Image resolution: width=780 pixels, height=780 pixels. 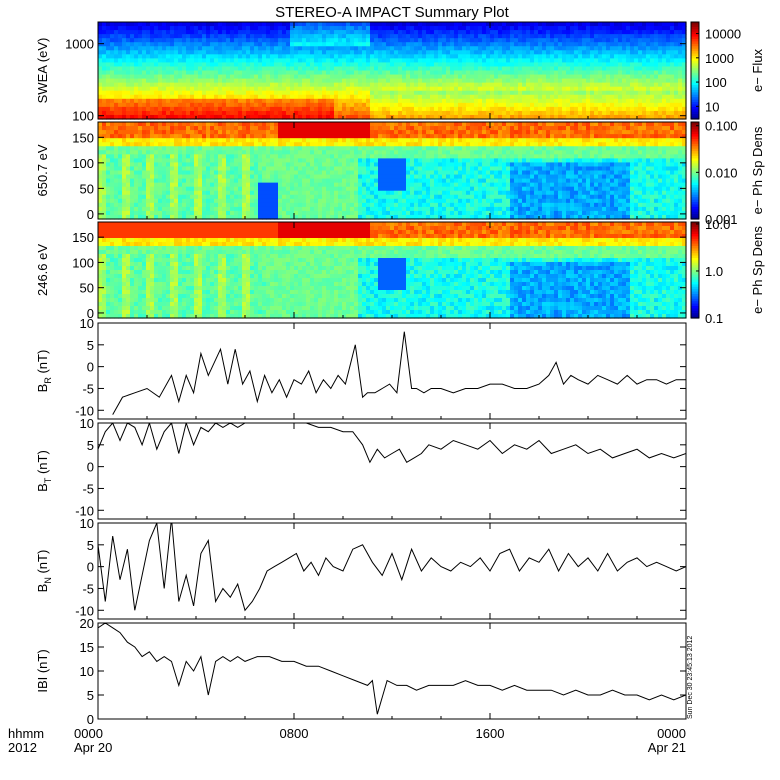 What do you see at coordinates (392, 567) in the screenshot?
I see `series-BN-line` at bounding box center [392, 567].